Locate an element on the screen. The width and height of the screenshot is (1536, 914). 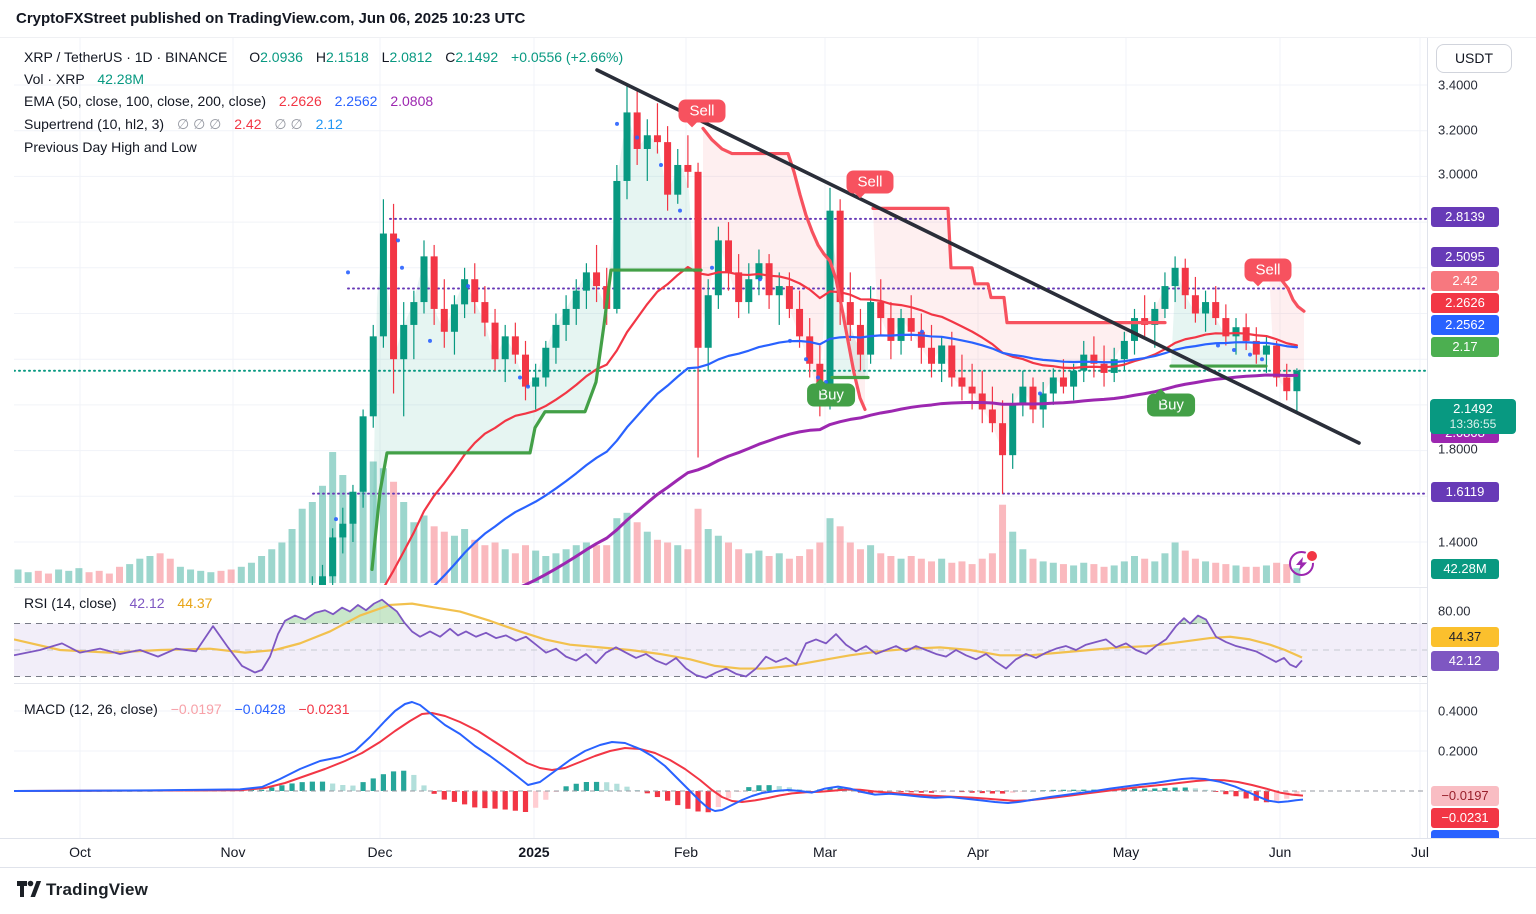
axis-price-badge: −0.0197 is located at coordinates (1465, 796).